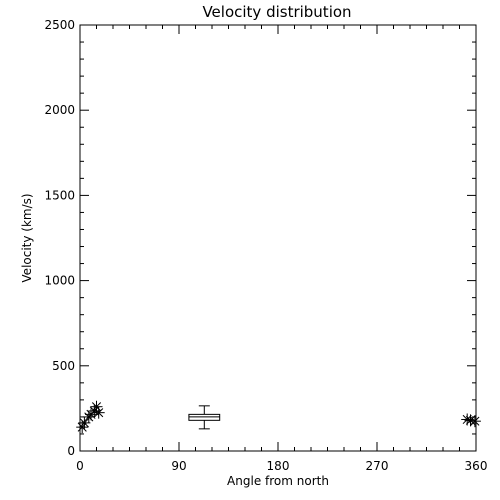  Describe the element at coordinates (204, 417) in the screenshot. I see `boxplot` at that location.